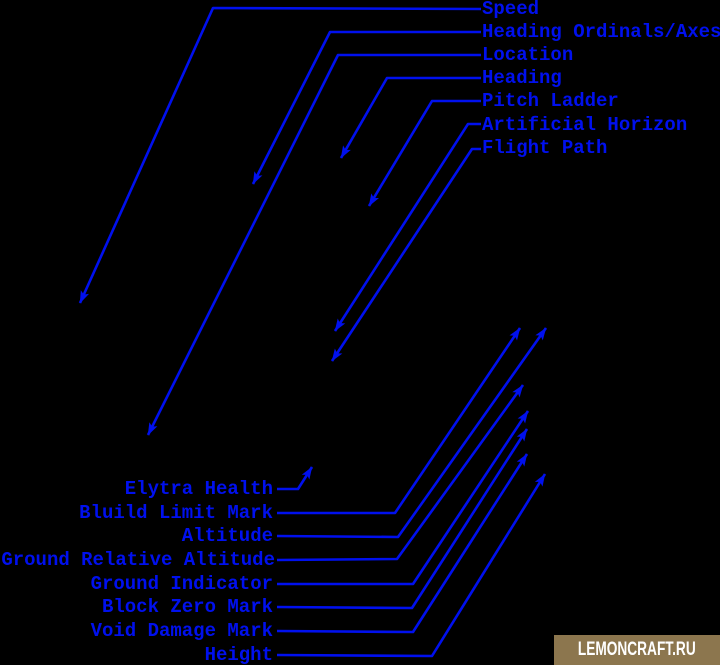 The width and height of the screenshot is (720, 665). I want to click on connector-elytra-health, so click(295, 478).